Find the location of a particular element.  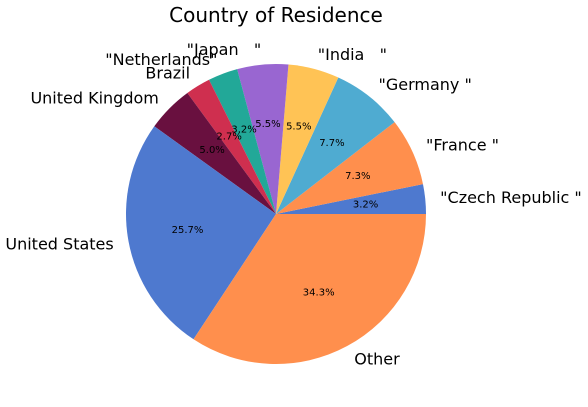

slice-label: "France " is located at coordinates (462, 145).